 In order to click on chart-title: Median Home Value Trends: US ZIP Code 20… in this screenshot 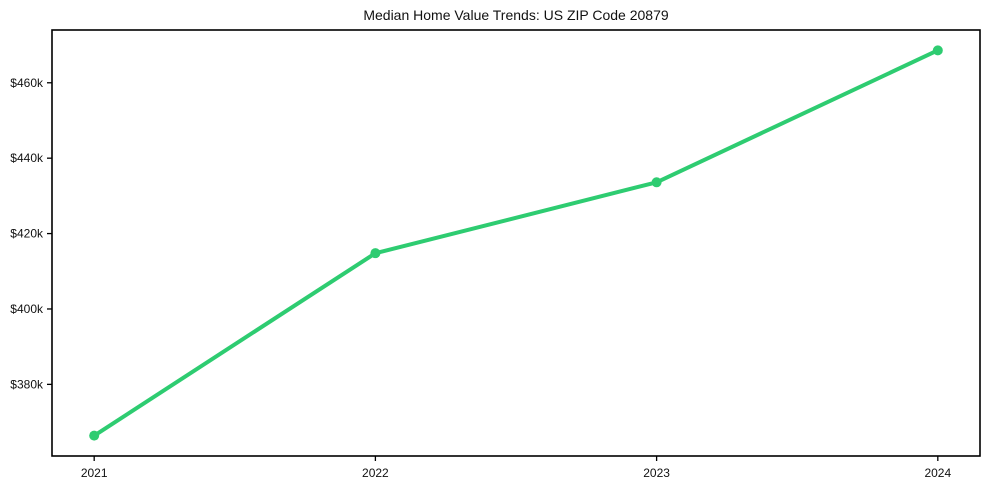, I will do `click(516, 15)`.